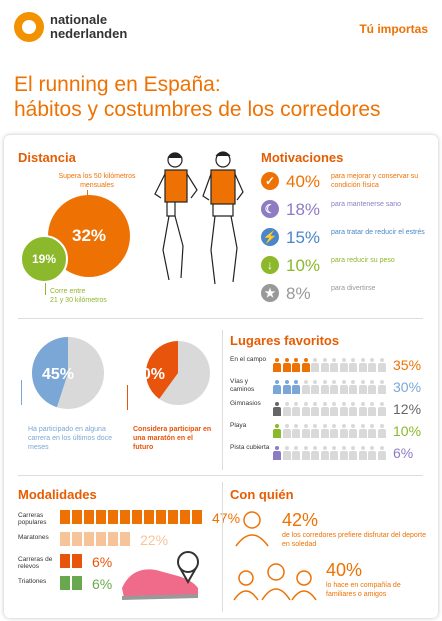 The image size is (442, 621). I want to click on motivaciones-title: Motivaciones, so click(302, 157).